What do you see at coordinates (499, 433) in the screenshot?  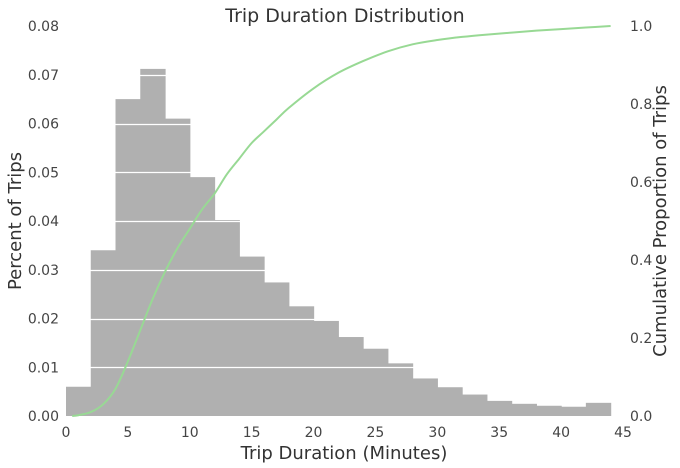 I see `x-tick-label: 35` at bounding box center [499, 433].